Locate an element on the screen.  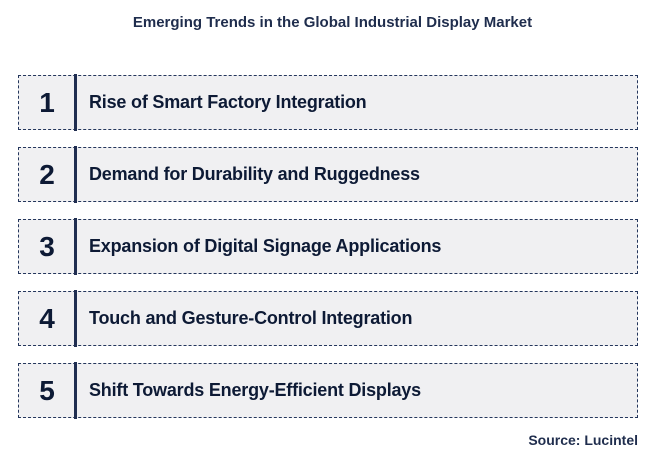
trend-label-4: Touch and Gesture-Control Integration is located at coordinates (251, 318).